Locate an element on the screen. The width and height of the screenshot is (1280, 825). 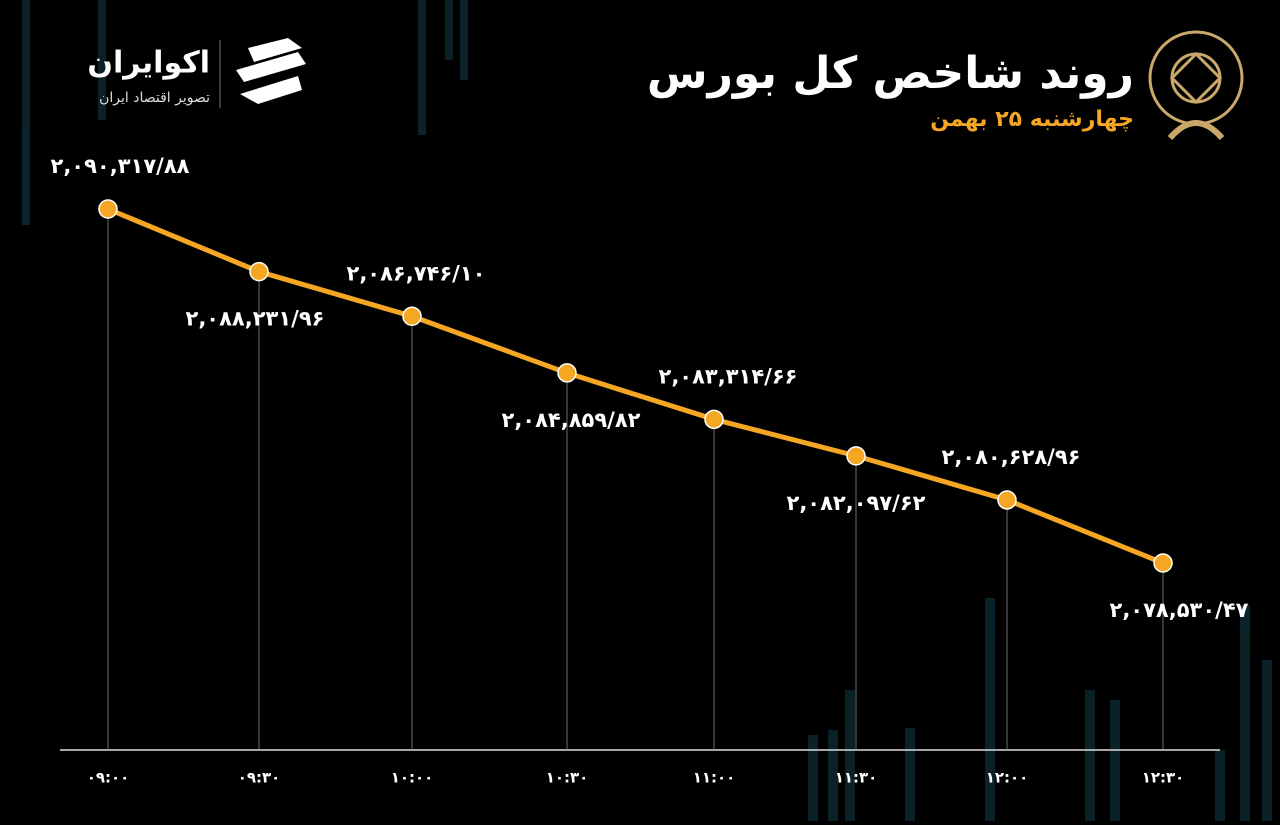
chart-title: روند شاخص کل بورس is located at coordinates (890, 73).